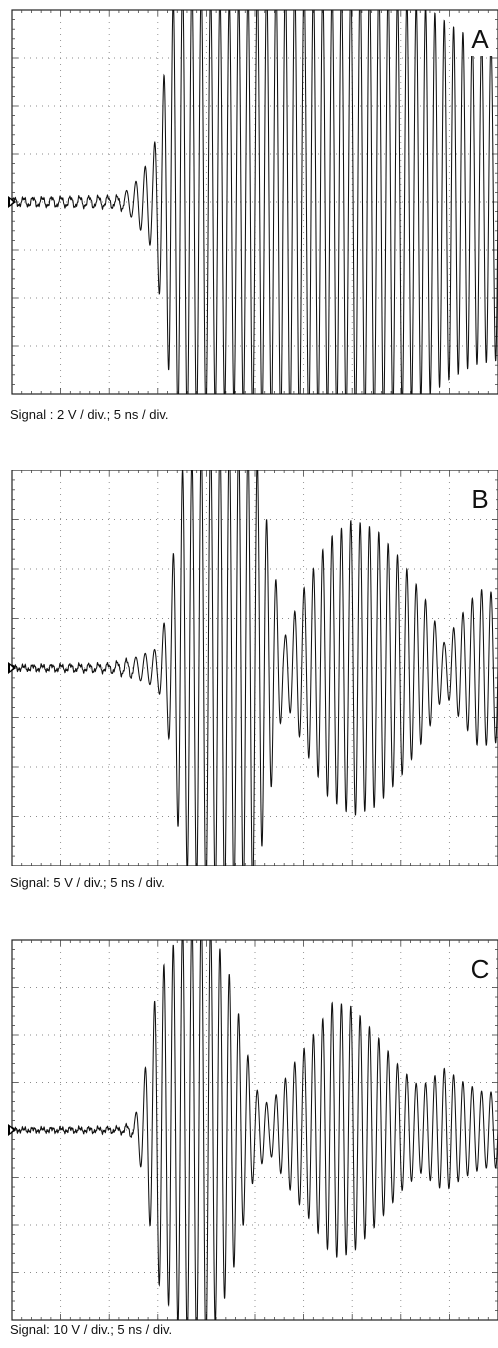  I want to click on panel-label-b: B, so click(479, 499).